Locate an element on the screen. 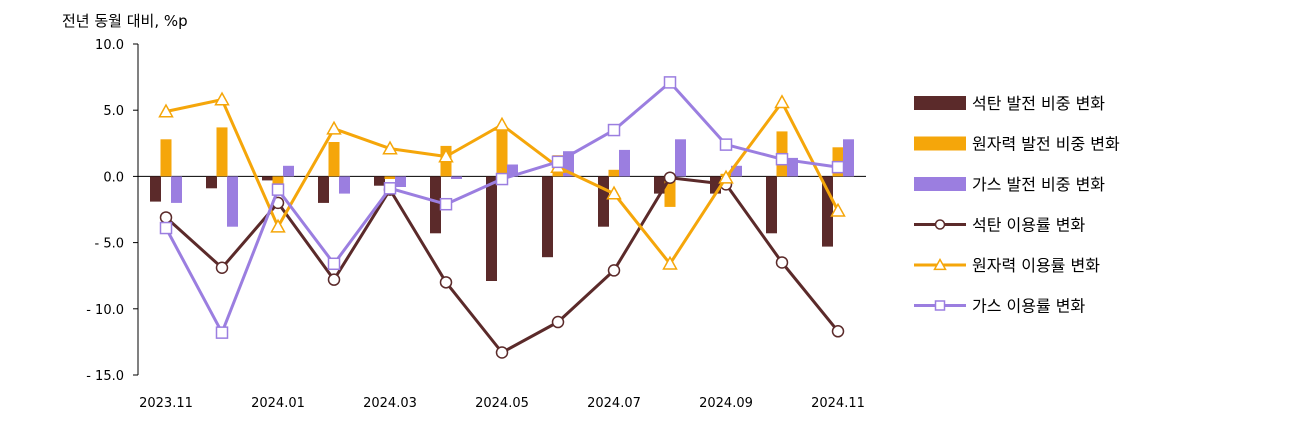  legend-item: 석탄 발전 비중 변화 is located at coordinates (1009, 103).